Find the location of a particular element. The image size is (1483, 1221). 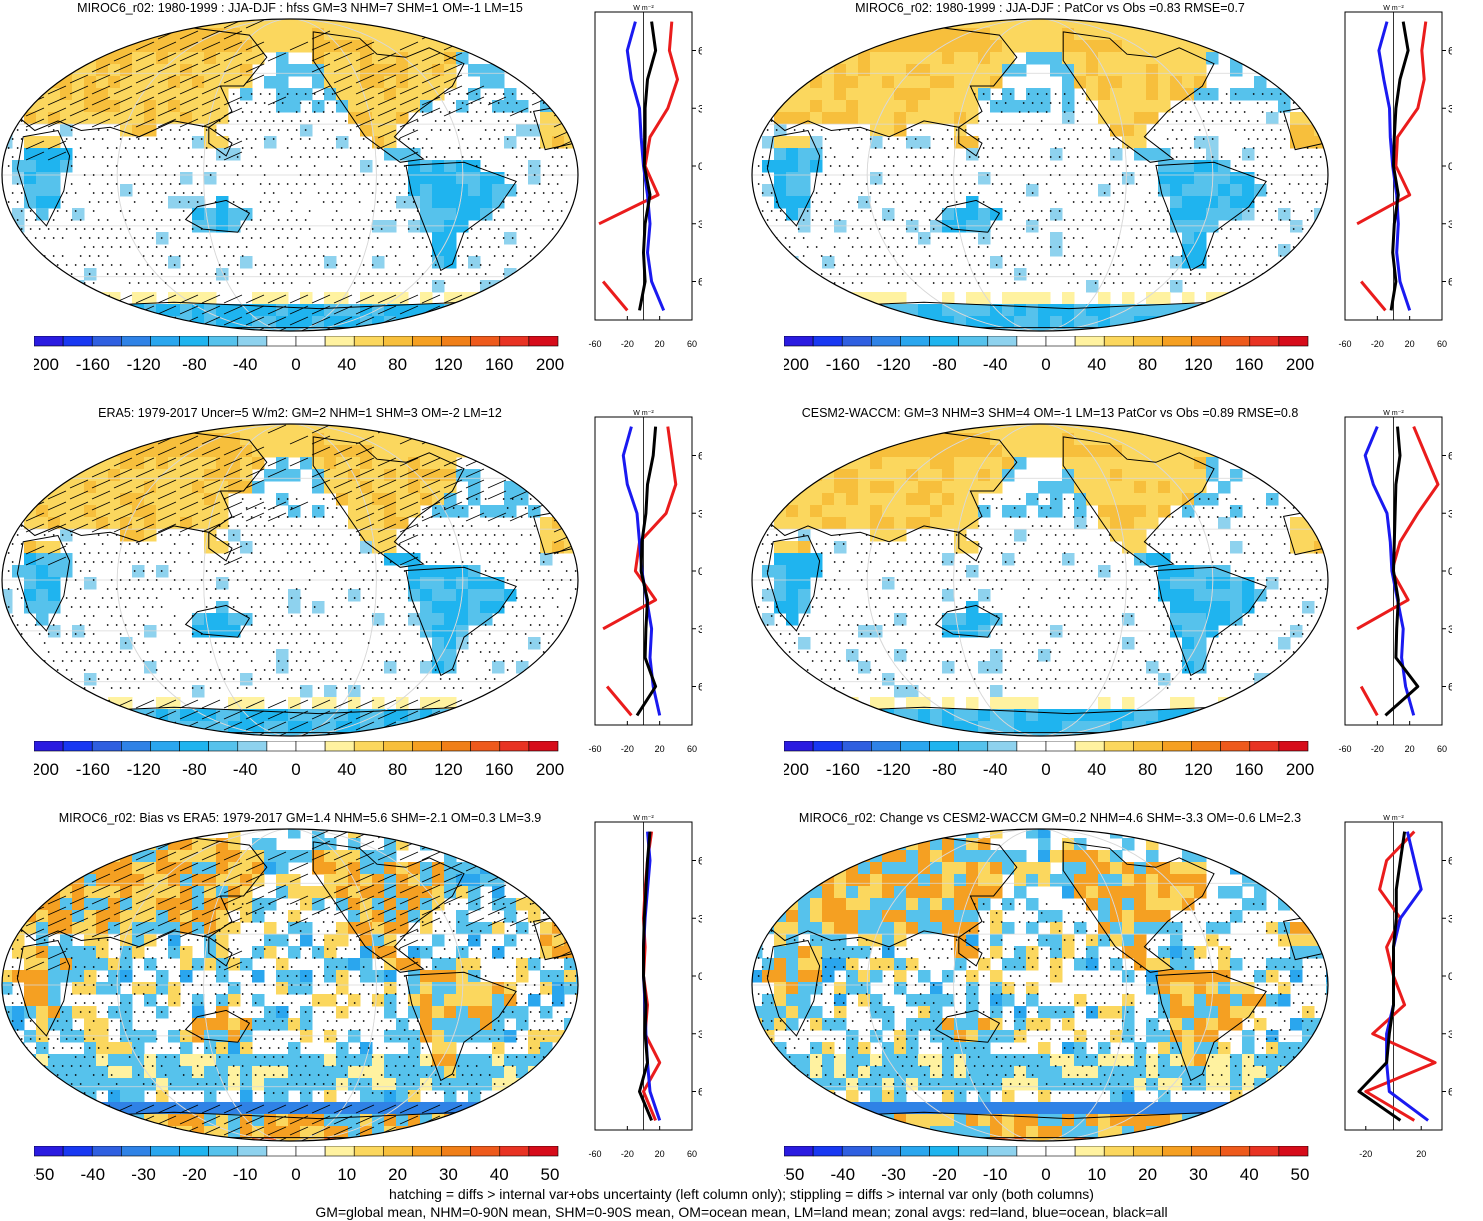

x-tick-label: -60 is located at coordinates (594, 344).